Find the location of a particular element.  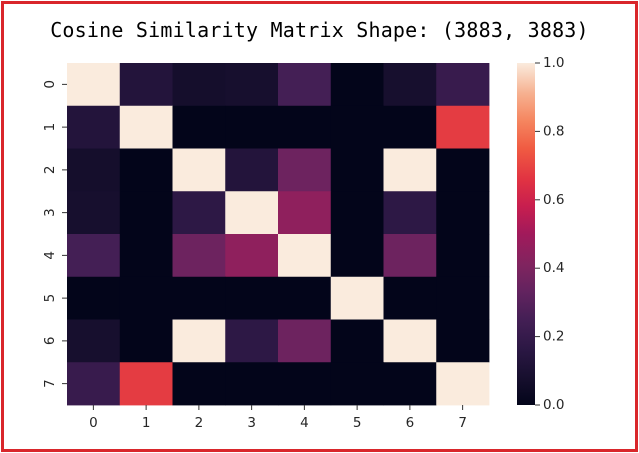

y-tick-label: 2 is located at coordinates (50, 170).